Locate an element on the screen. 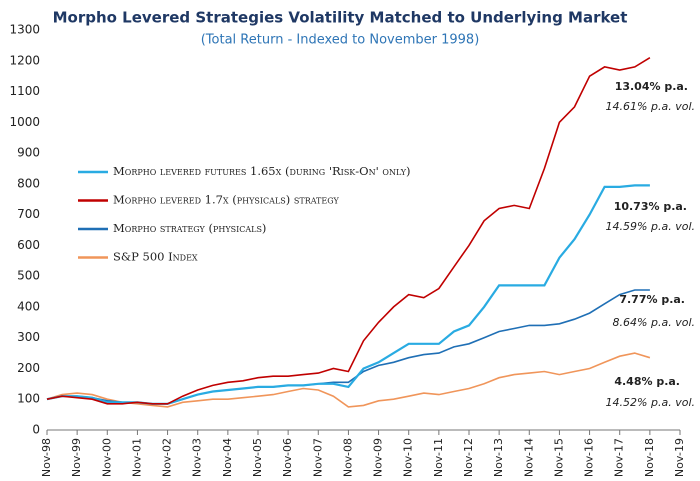 The height and width of the screenshot is (481, 700). y-tick-label: 800 is located at coordinates (28, 183).